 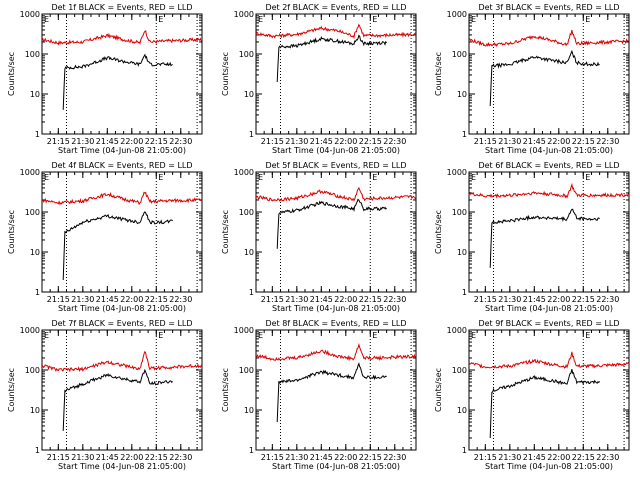 What do you see at coordinates (335, 7) in the screenshot?
I see `plot-title: Det 2f BLACK = Events, RED = LLD` at bounding box center [335, 7].